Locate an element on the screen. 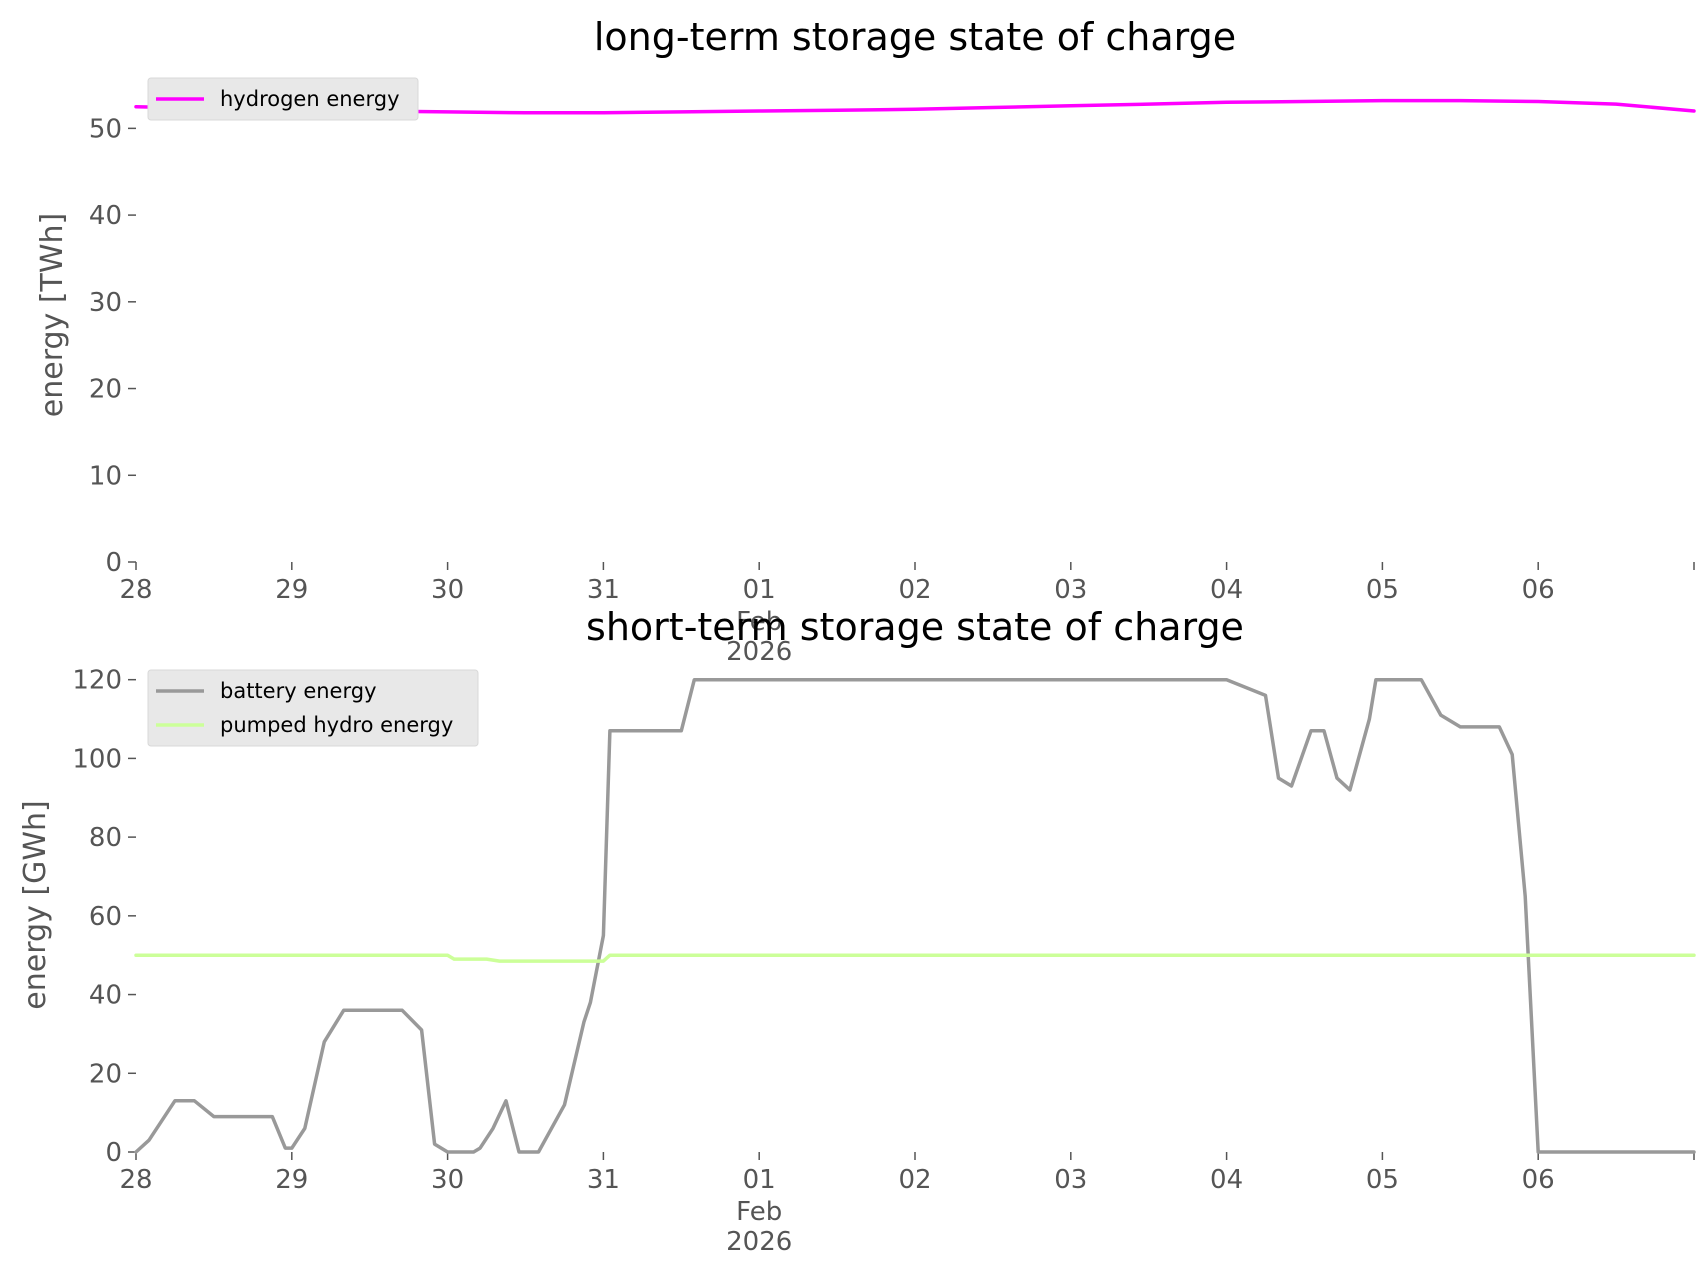  legend: hydrogen energy is located at coordinates (283, 99).